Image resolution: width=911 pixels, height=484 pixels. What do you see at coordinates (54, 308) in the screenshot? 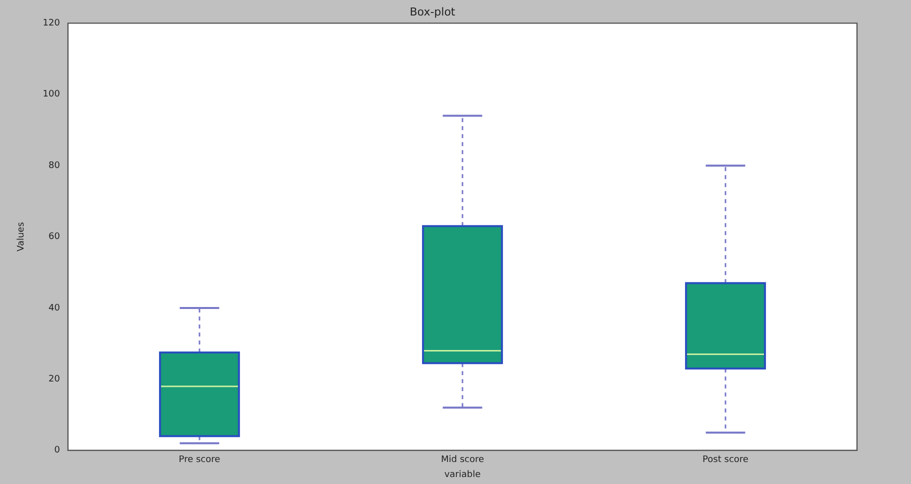
I see `y-tick-label: 40` at bounding box center [54, 308].